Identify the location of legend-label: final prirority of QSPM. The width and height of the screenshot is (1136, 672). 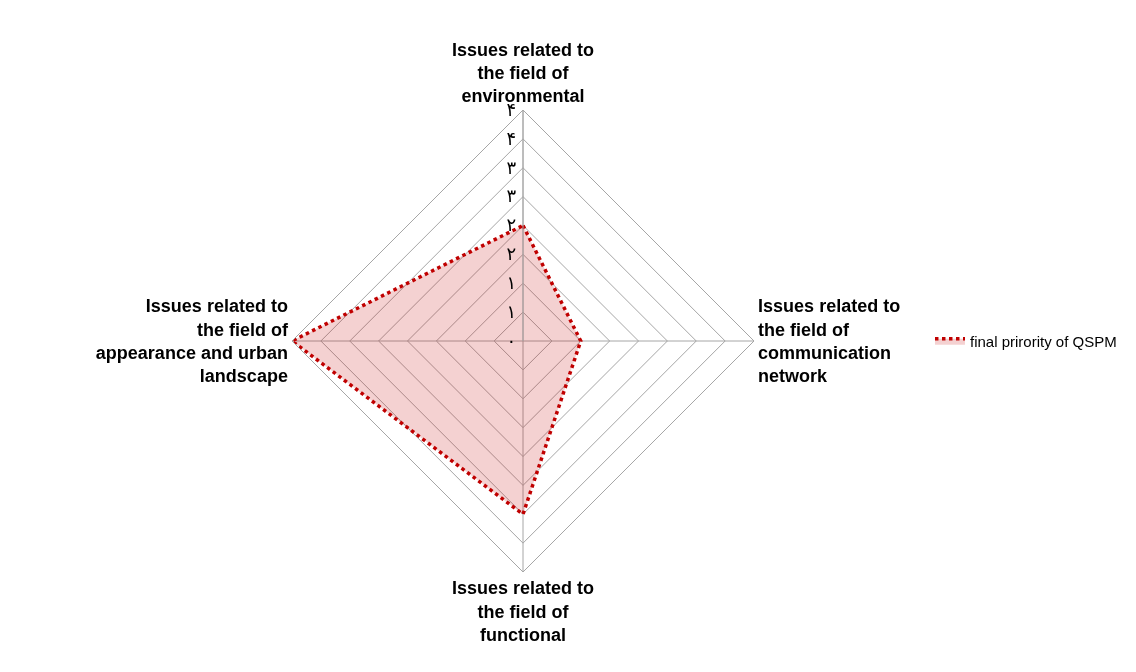
(1043, 341).